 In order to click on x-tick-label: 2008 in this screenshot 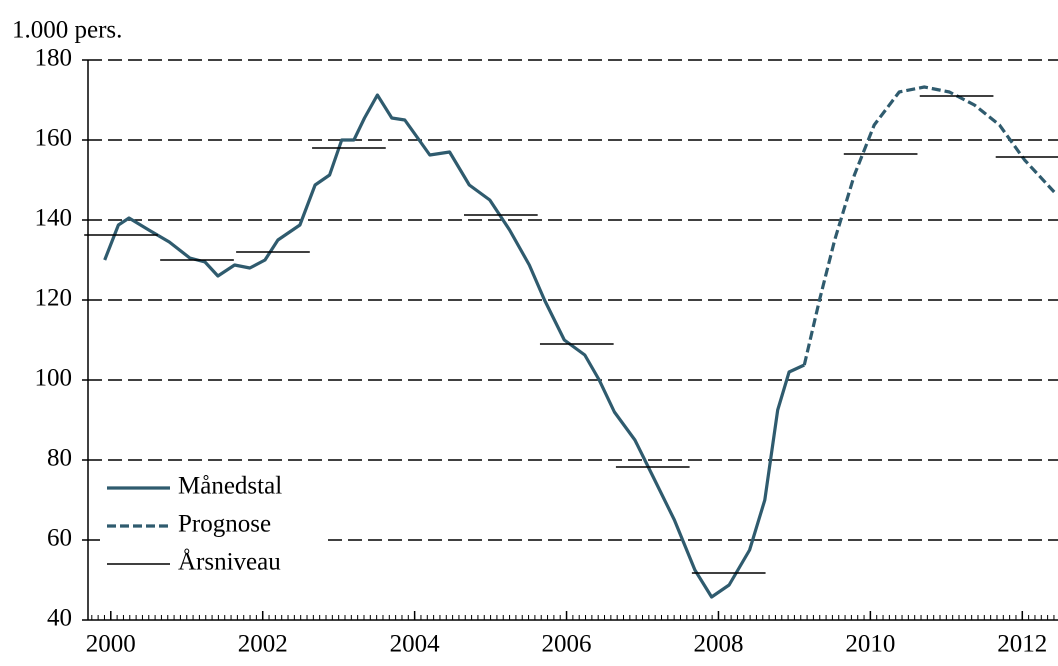, I will do `click(718, 644)`.